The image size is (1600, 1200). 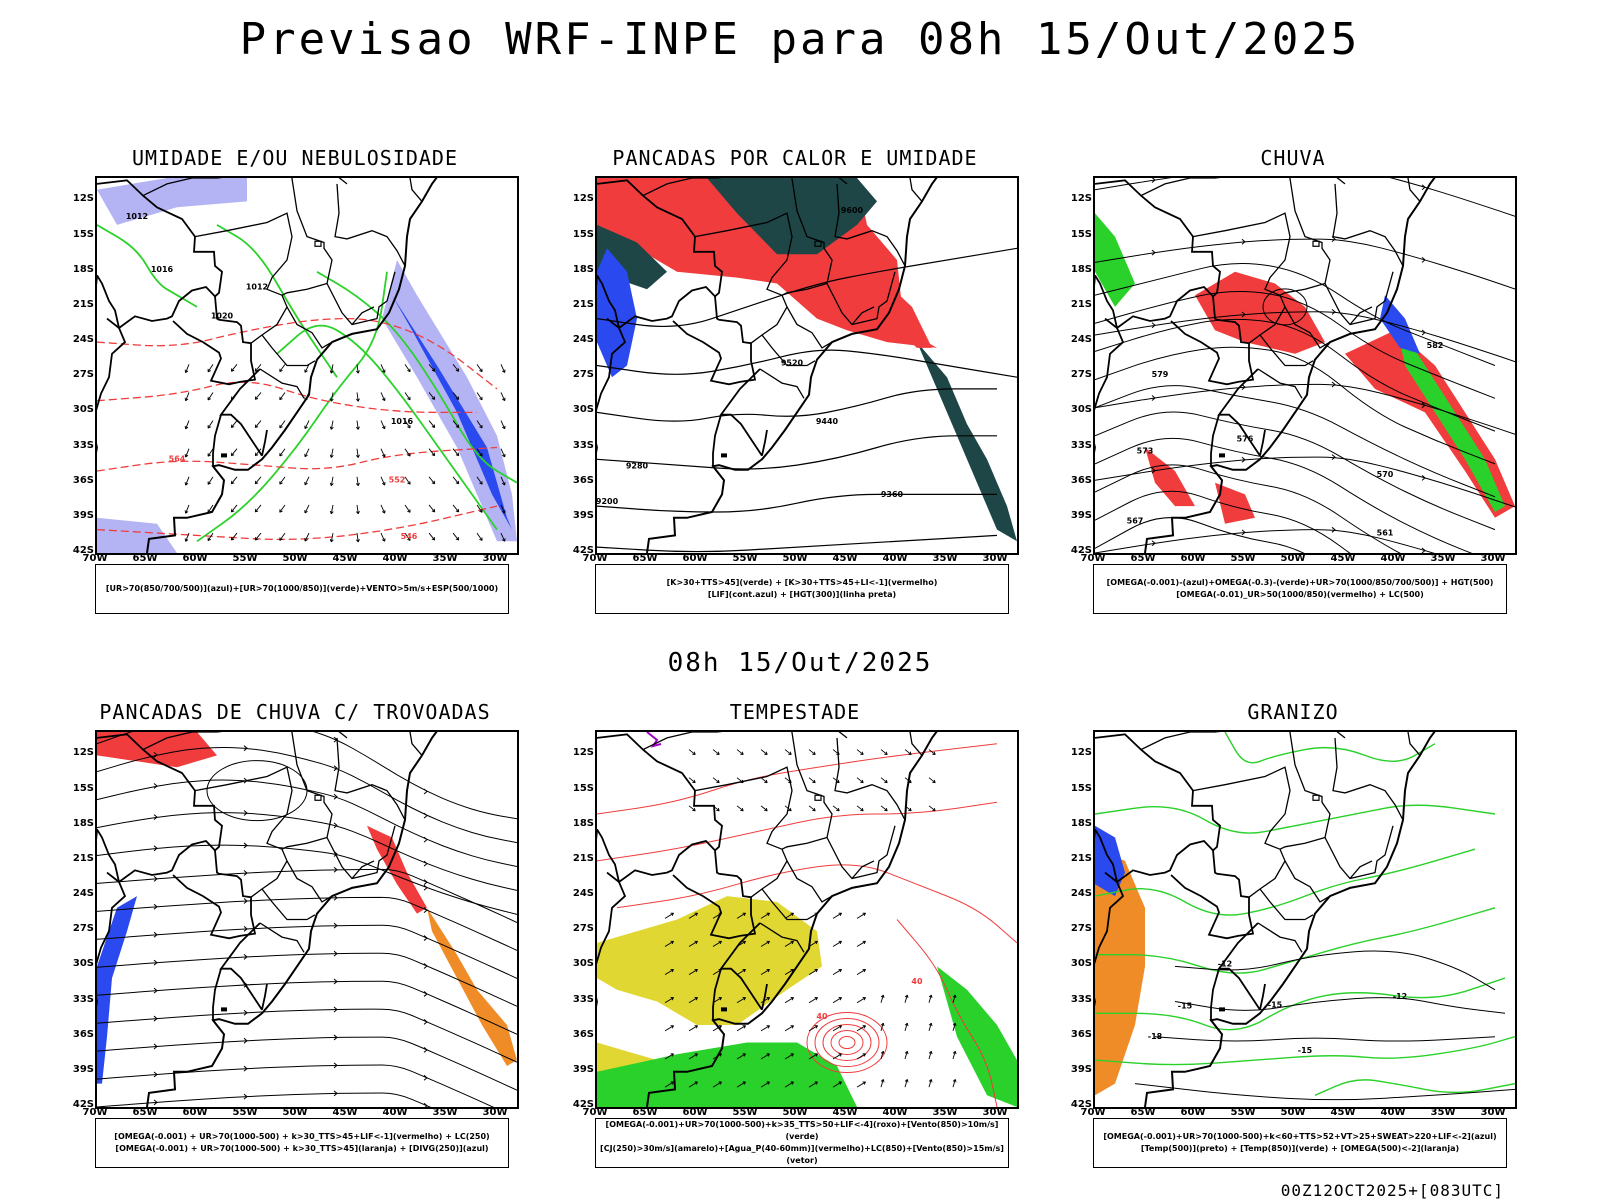 What do you see at coordinates (947, 1013) in the screenshot?
I see `pw-contour` at bounding box center [947, 1013].